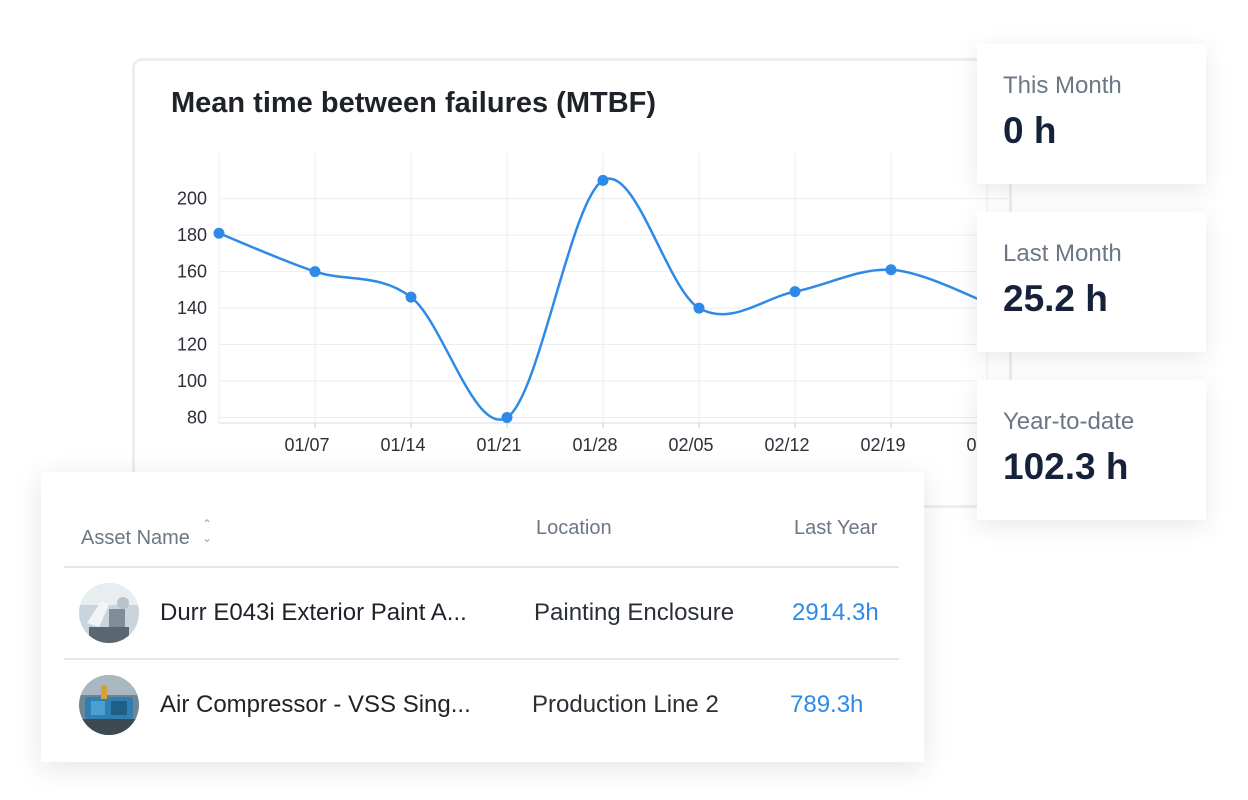  I want to click on column-header-location: Location, so click(574, 528).